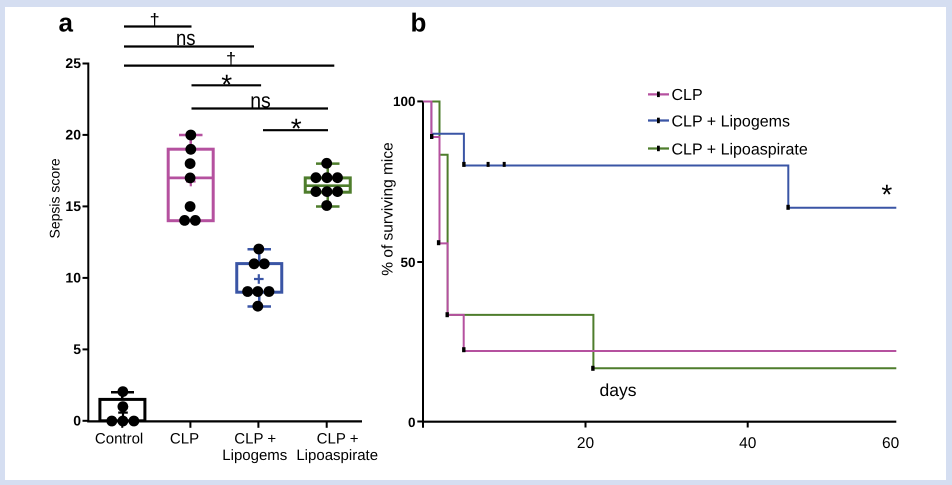  I want to click on svg-text: Lipoaspirate, so click(337, 455).